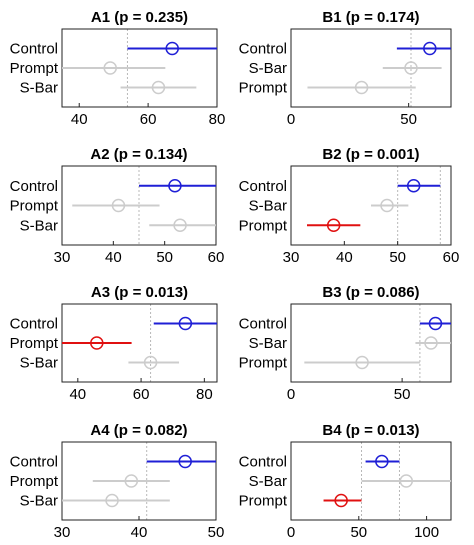 The width and height of the screenshot is (474, 545). What do you see at coordinates (114, 343) in the screenshot?
I see `panel-a3: A3 (p = 0.013) 40 60 80 Control Prompt S-Bar` at bounding box center [114, 343].